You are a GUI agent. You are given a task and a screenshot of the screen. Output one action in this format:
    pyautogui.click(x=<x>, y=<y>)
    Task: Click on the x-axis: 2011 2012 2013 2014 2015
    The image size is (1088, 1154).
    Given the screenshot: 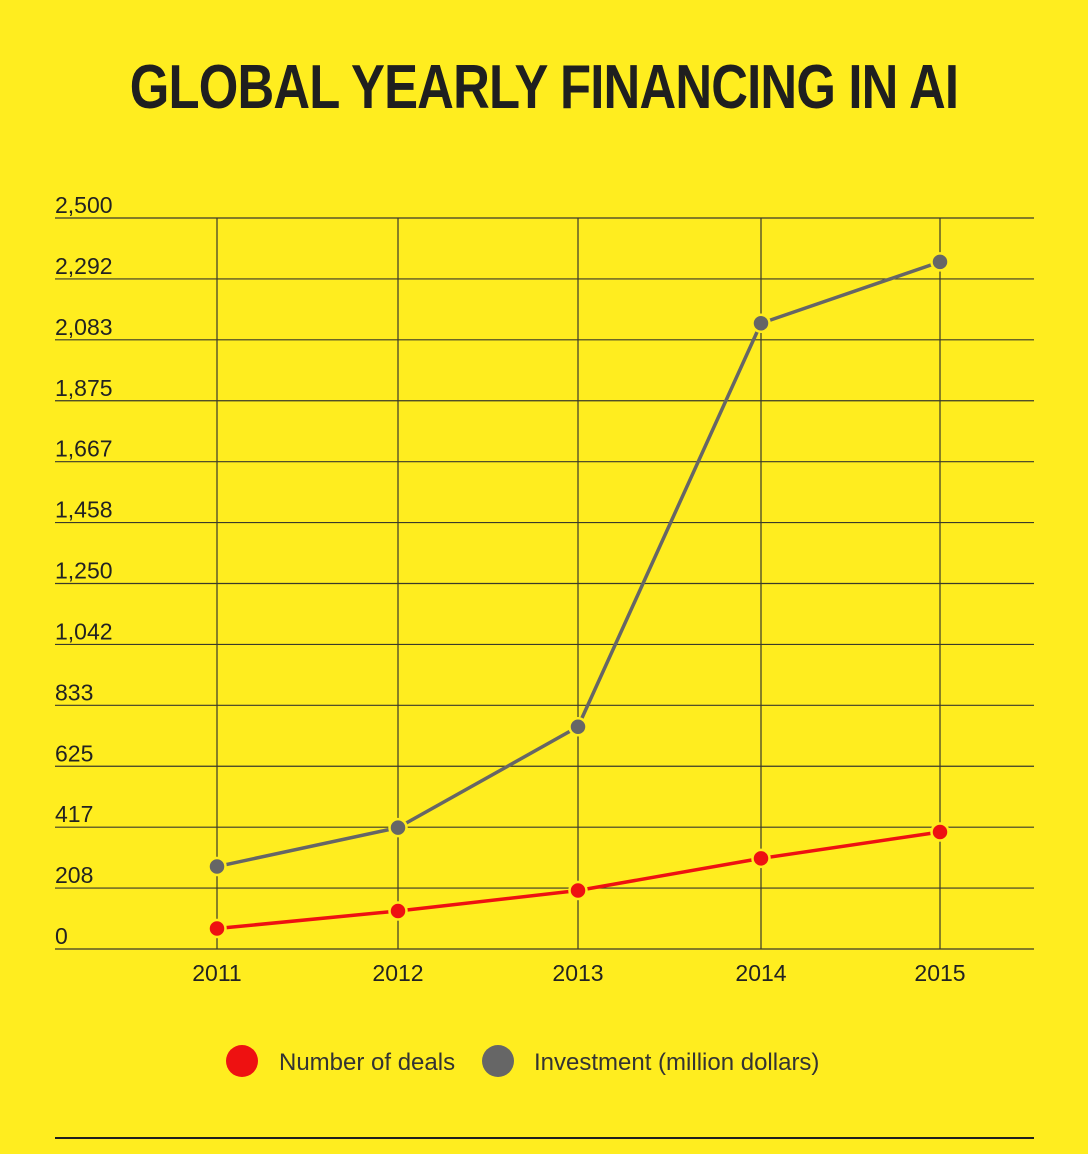 What is the action you would take?
    pyautogui.click(x=578, y=973)
    